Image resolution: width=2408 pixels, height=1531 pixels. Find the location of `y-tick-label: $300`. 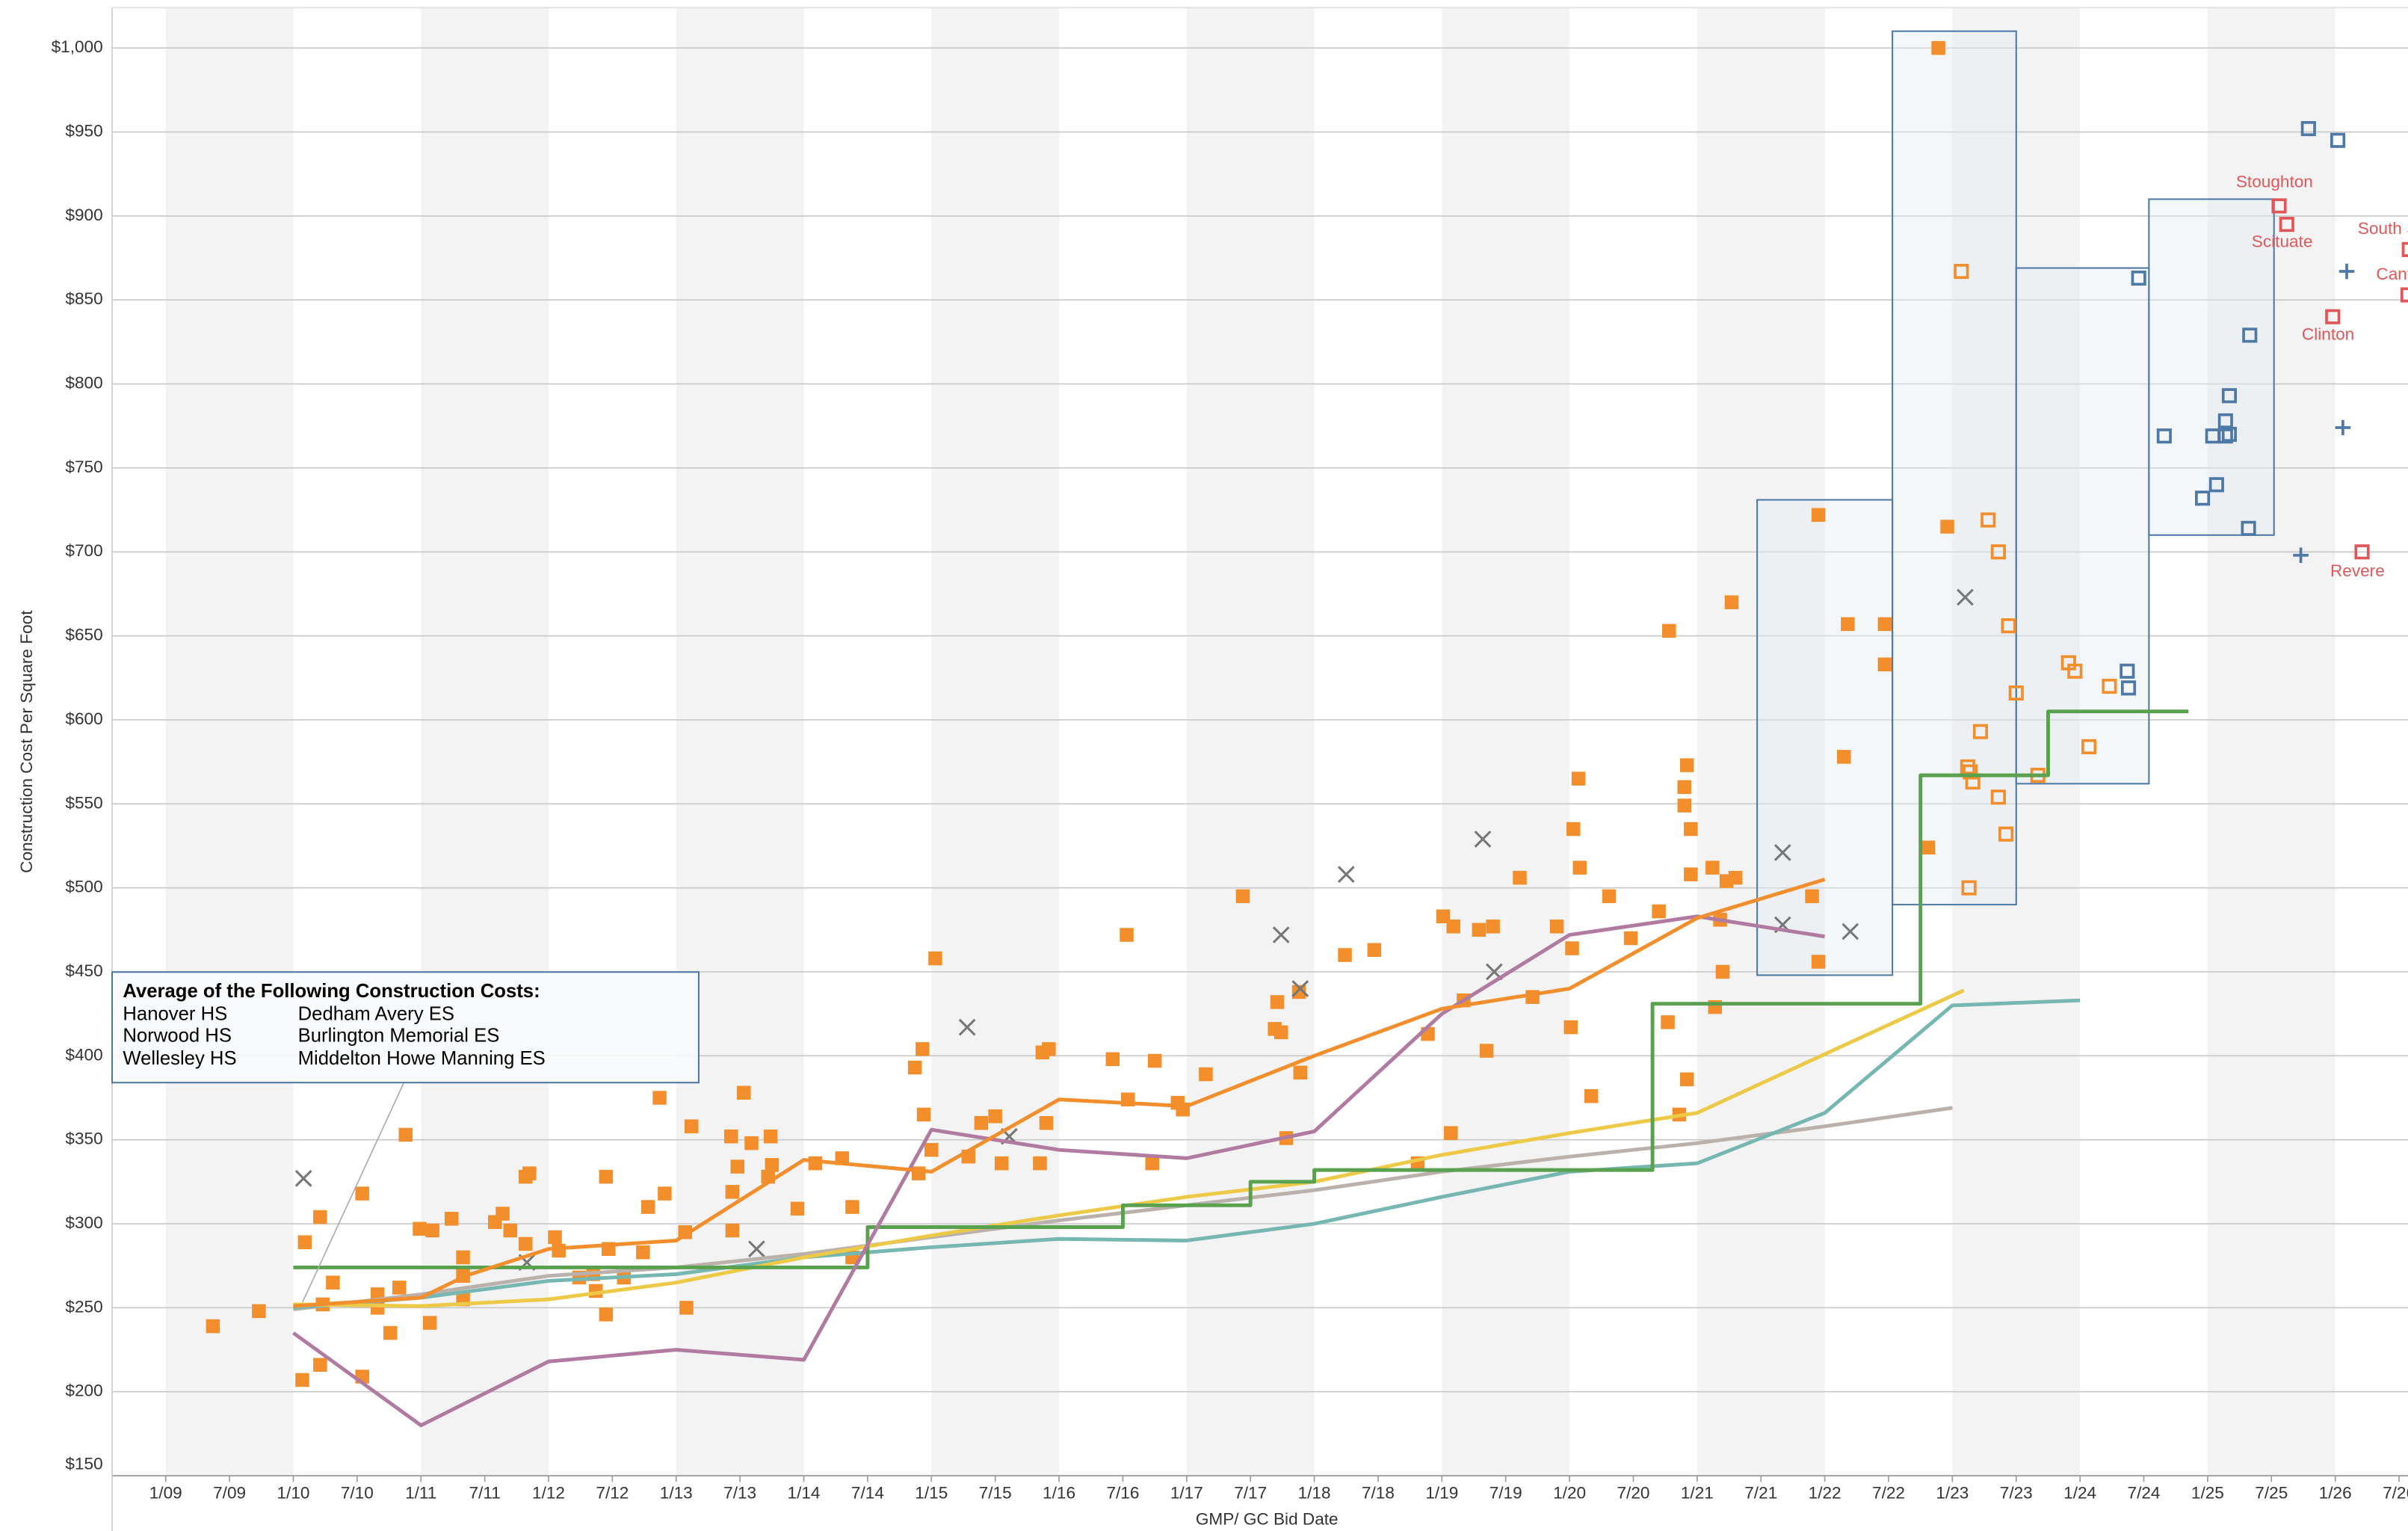

y-tick-label: $300 is located at coordinates (83, 1222).